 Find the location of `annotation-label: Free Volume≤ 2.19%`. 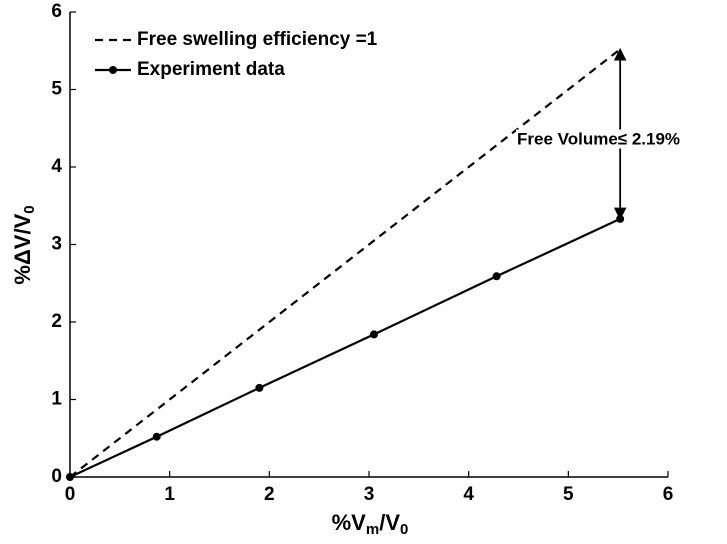

annotation-label: Free Volume≤ 2.19% is located at coordinates (598, 138).